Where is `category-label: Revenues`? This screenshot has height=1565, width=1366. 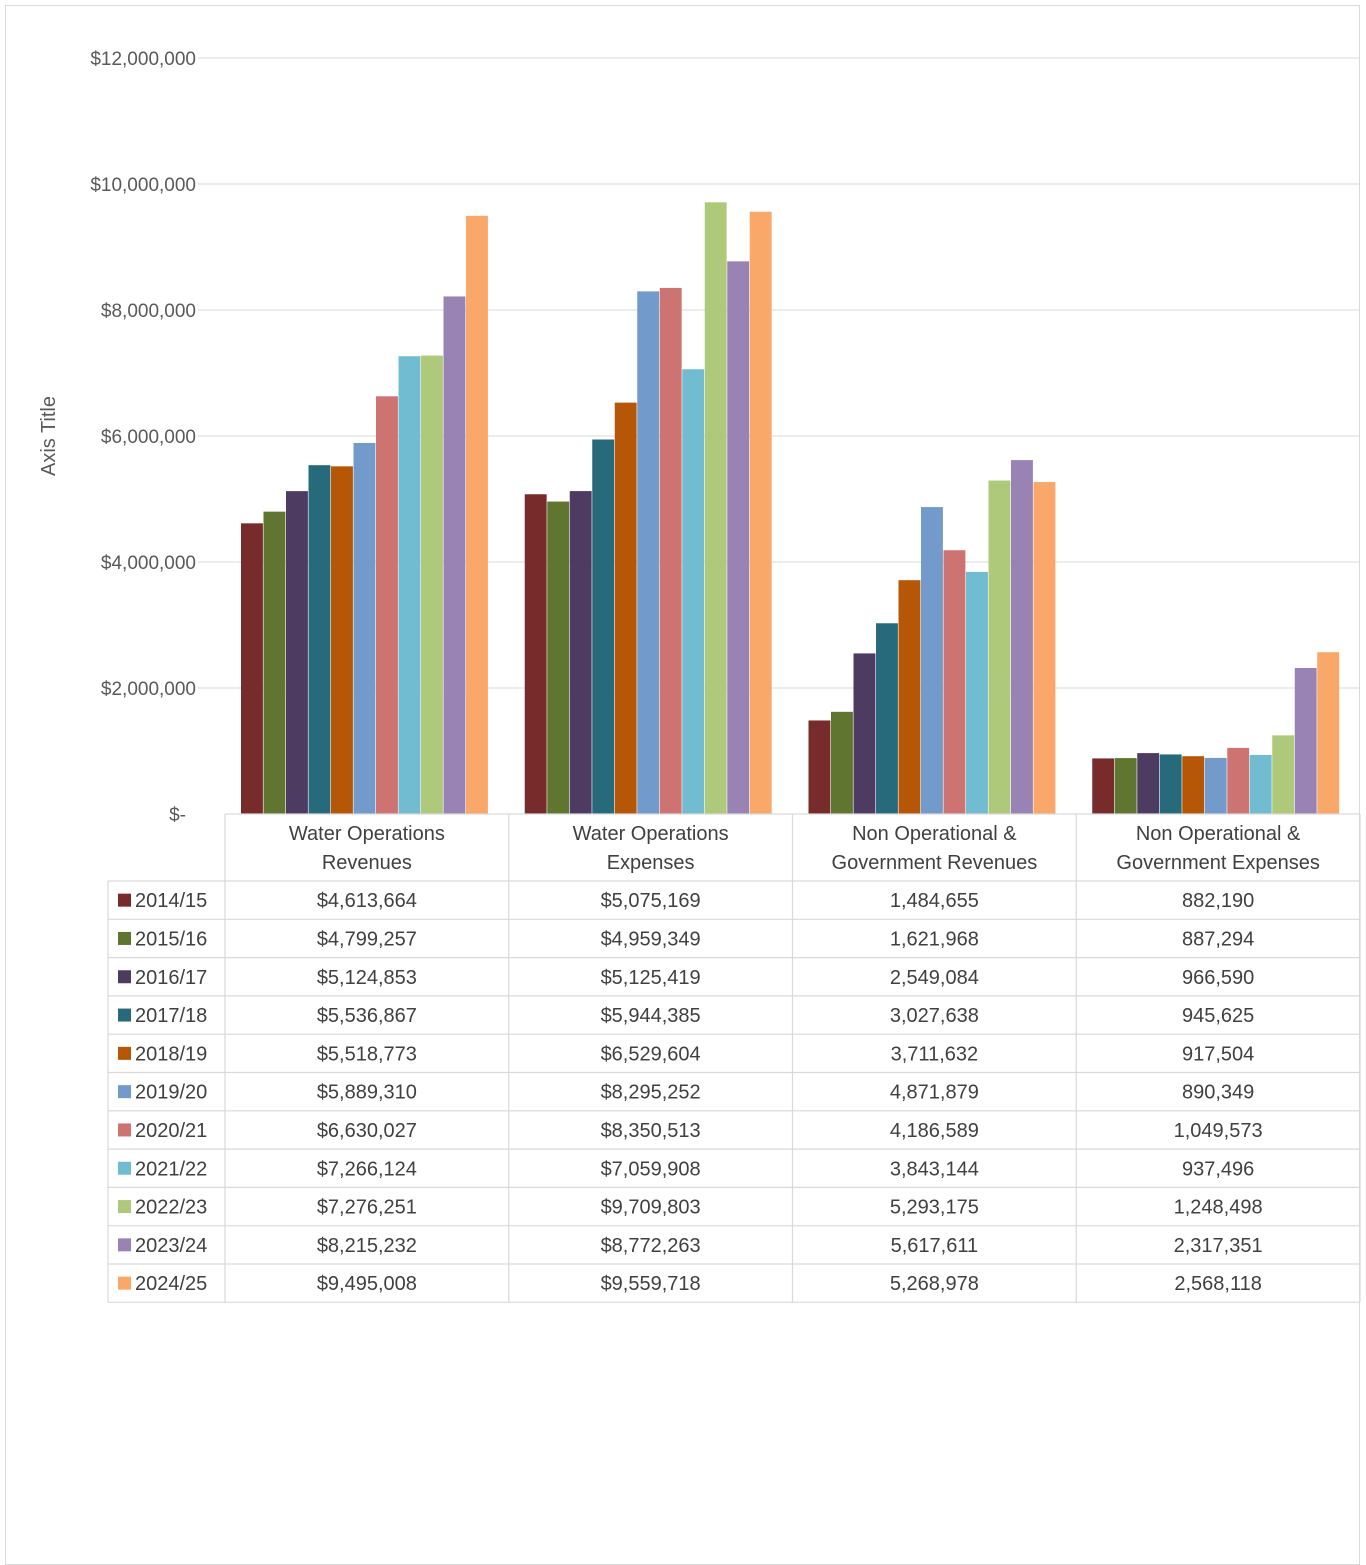
category-label: Revenues is located at coordinates (367, 863).